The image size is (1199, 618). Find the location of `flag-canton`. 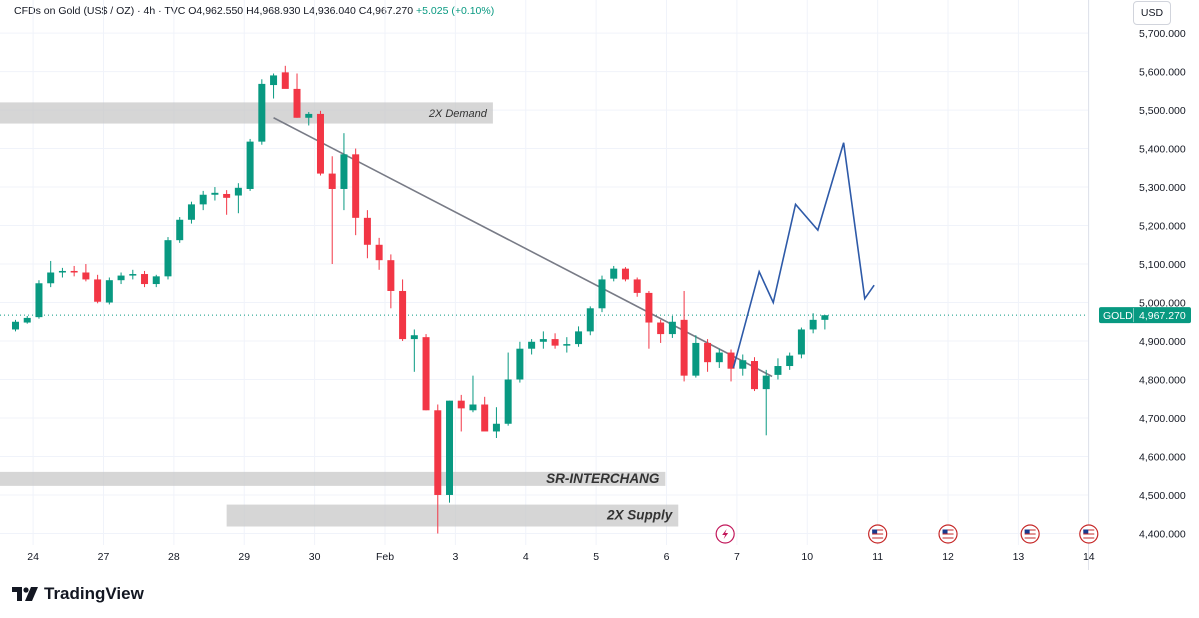

flag-canton is located at coordinates (875, 531).